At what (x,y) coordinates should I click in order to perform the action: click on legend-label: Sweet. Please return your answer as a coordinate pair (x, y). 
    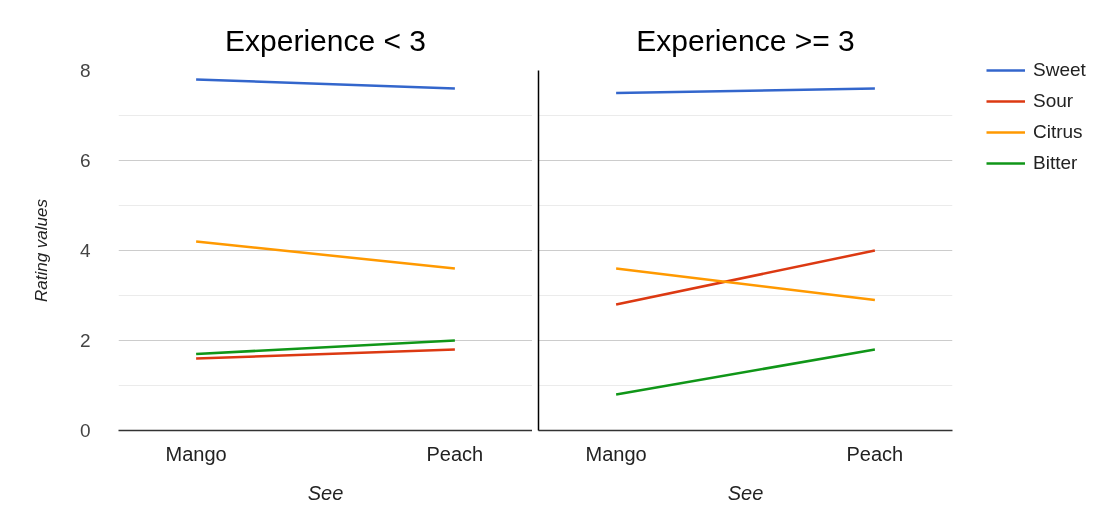
    Looking at the image, I should click on (1059, 70).